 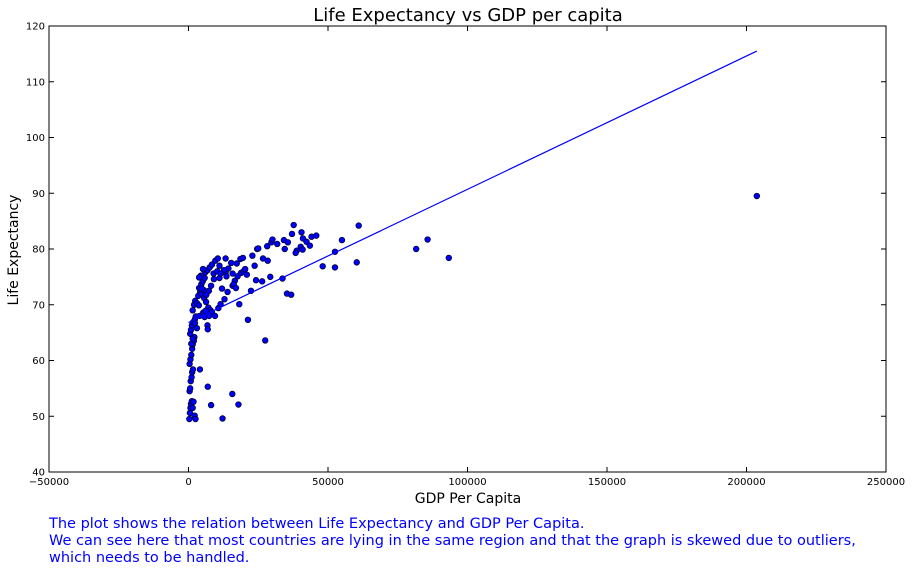 What do you see at coordinates (35, 27) in the screenshot?
I see `y-tick-label: 120` at bounding box center [35, 27].